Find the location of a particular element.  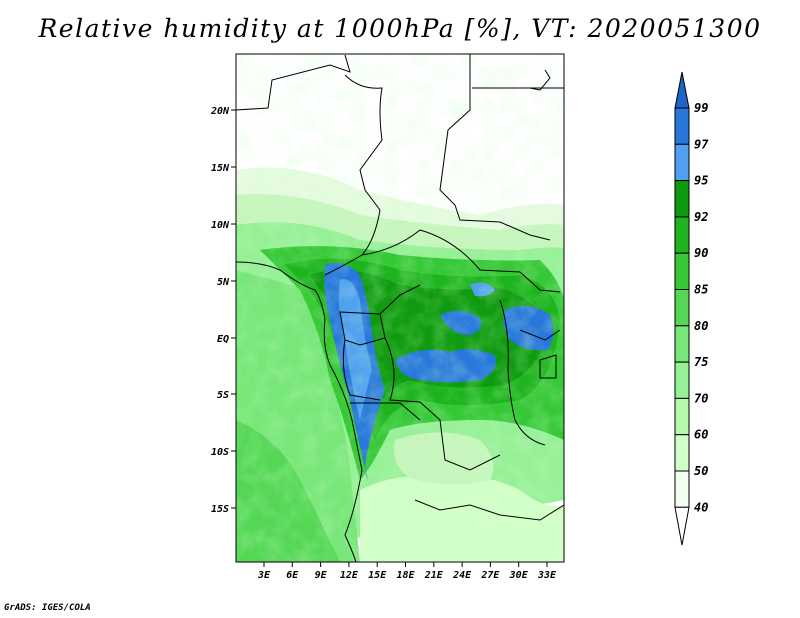

grads-credit: GrADS: IGES/COLA is located at coordinates (47, 608).